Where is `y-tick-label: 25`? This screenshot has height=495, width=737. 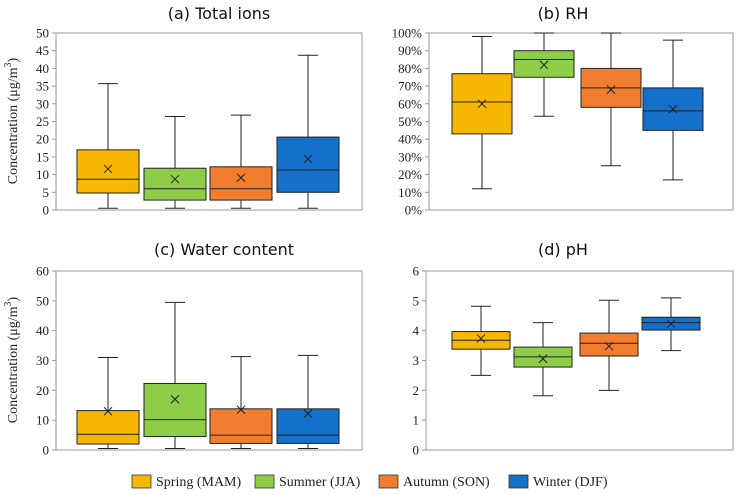 y-tick-label: 25 is located at coordinates (42, 121).